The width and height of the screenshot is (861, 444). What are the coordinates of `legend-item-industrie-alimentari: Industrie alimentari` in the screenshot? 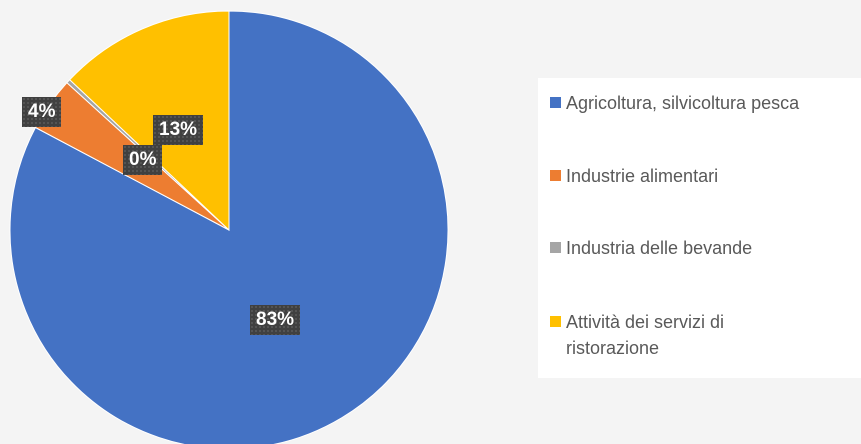 It's located at (705, 176).